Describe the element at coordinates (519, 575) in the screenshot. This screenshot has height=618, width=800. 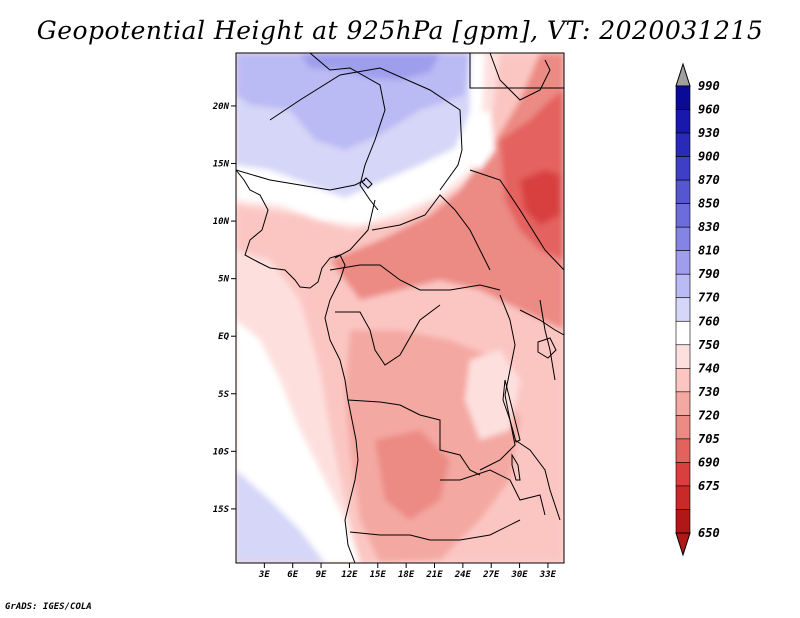
I see `lon-tick-label: 30E` at that location.